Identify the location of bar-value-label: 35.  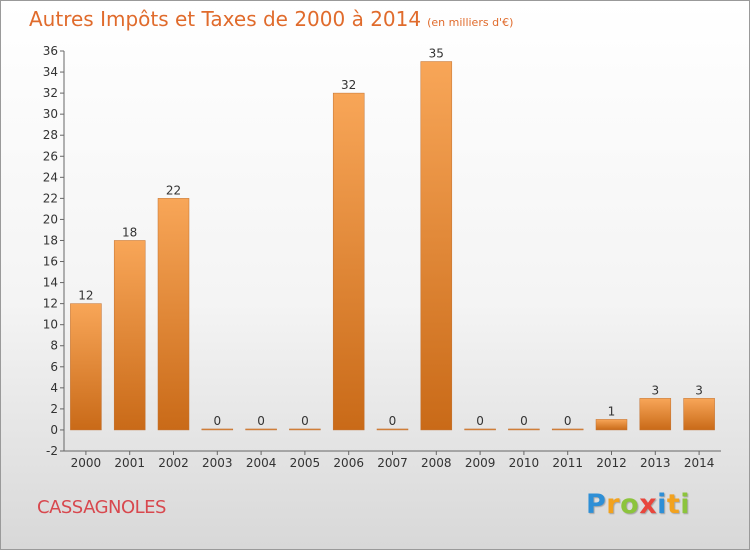
(436, 54).